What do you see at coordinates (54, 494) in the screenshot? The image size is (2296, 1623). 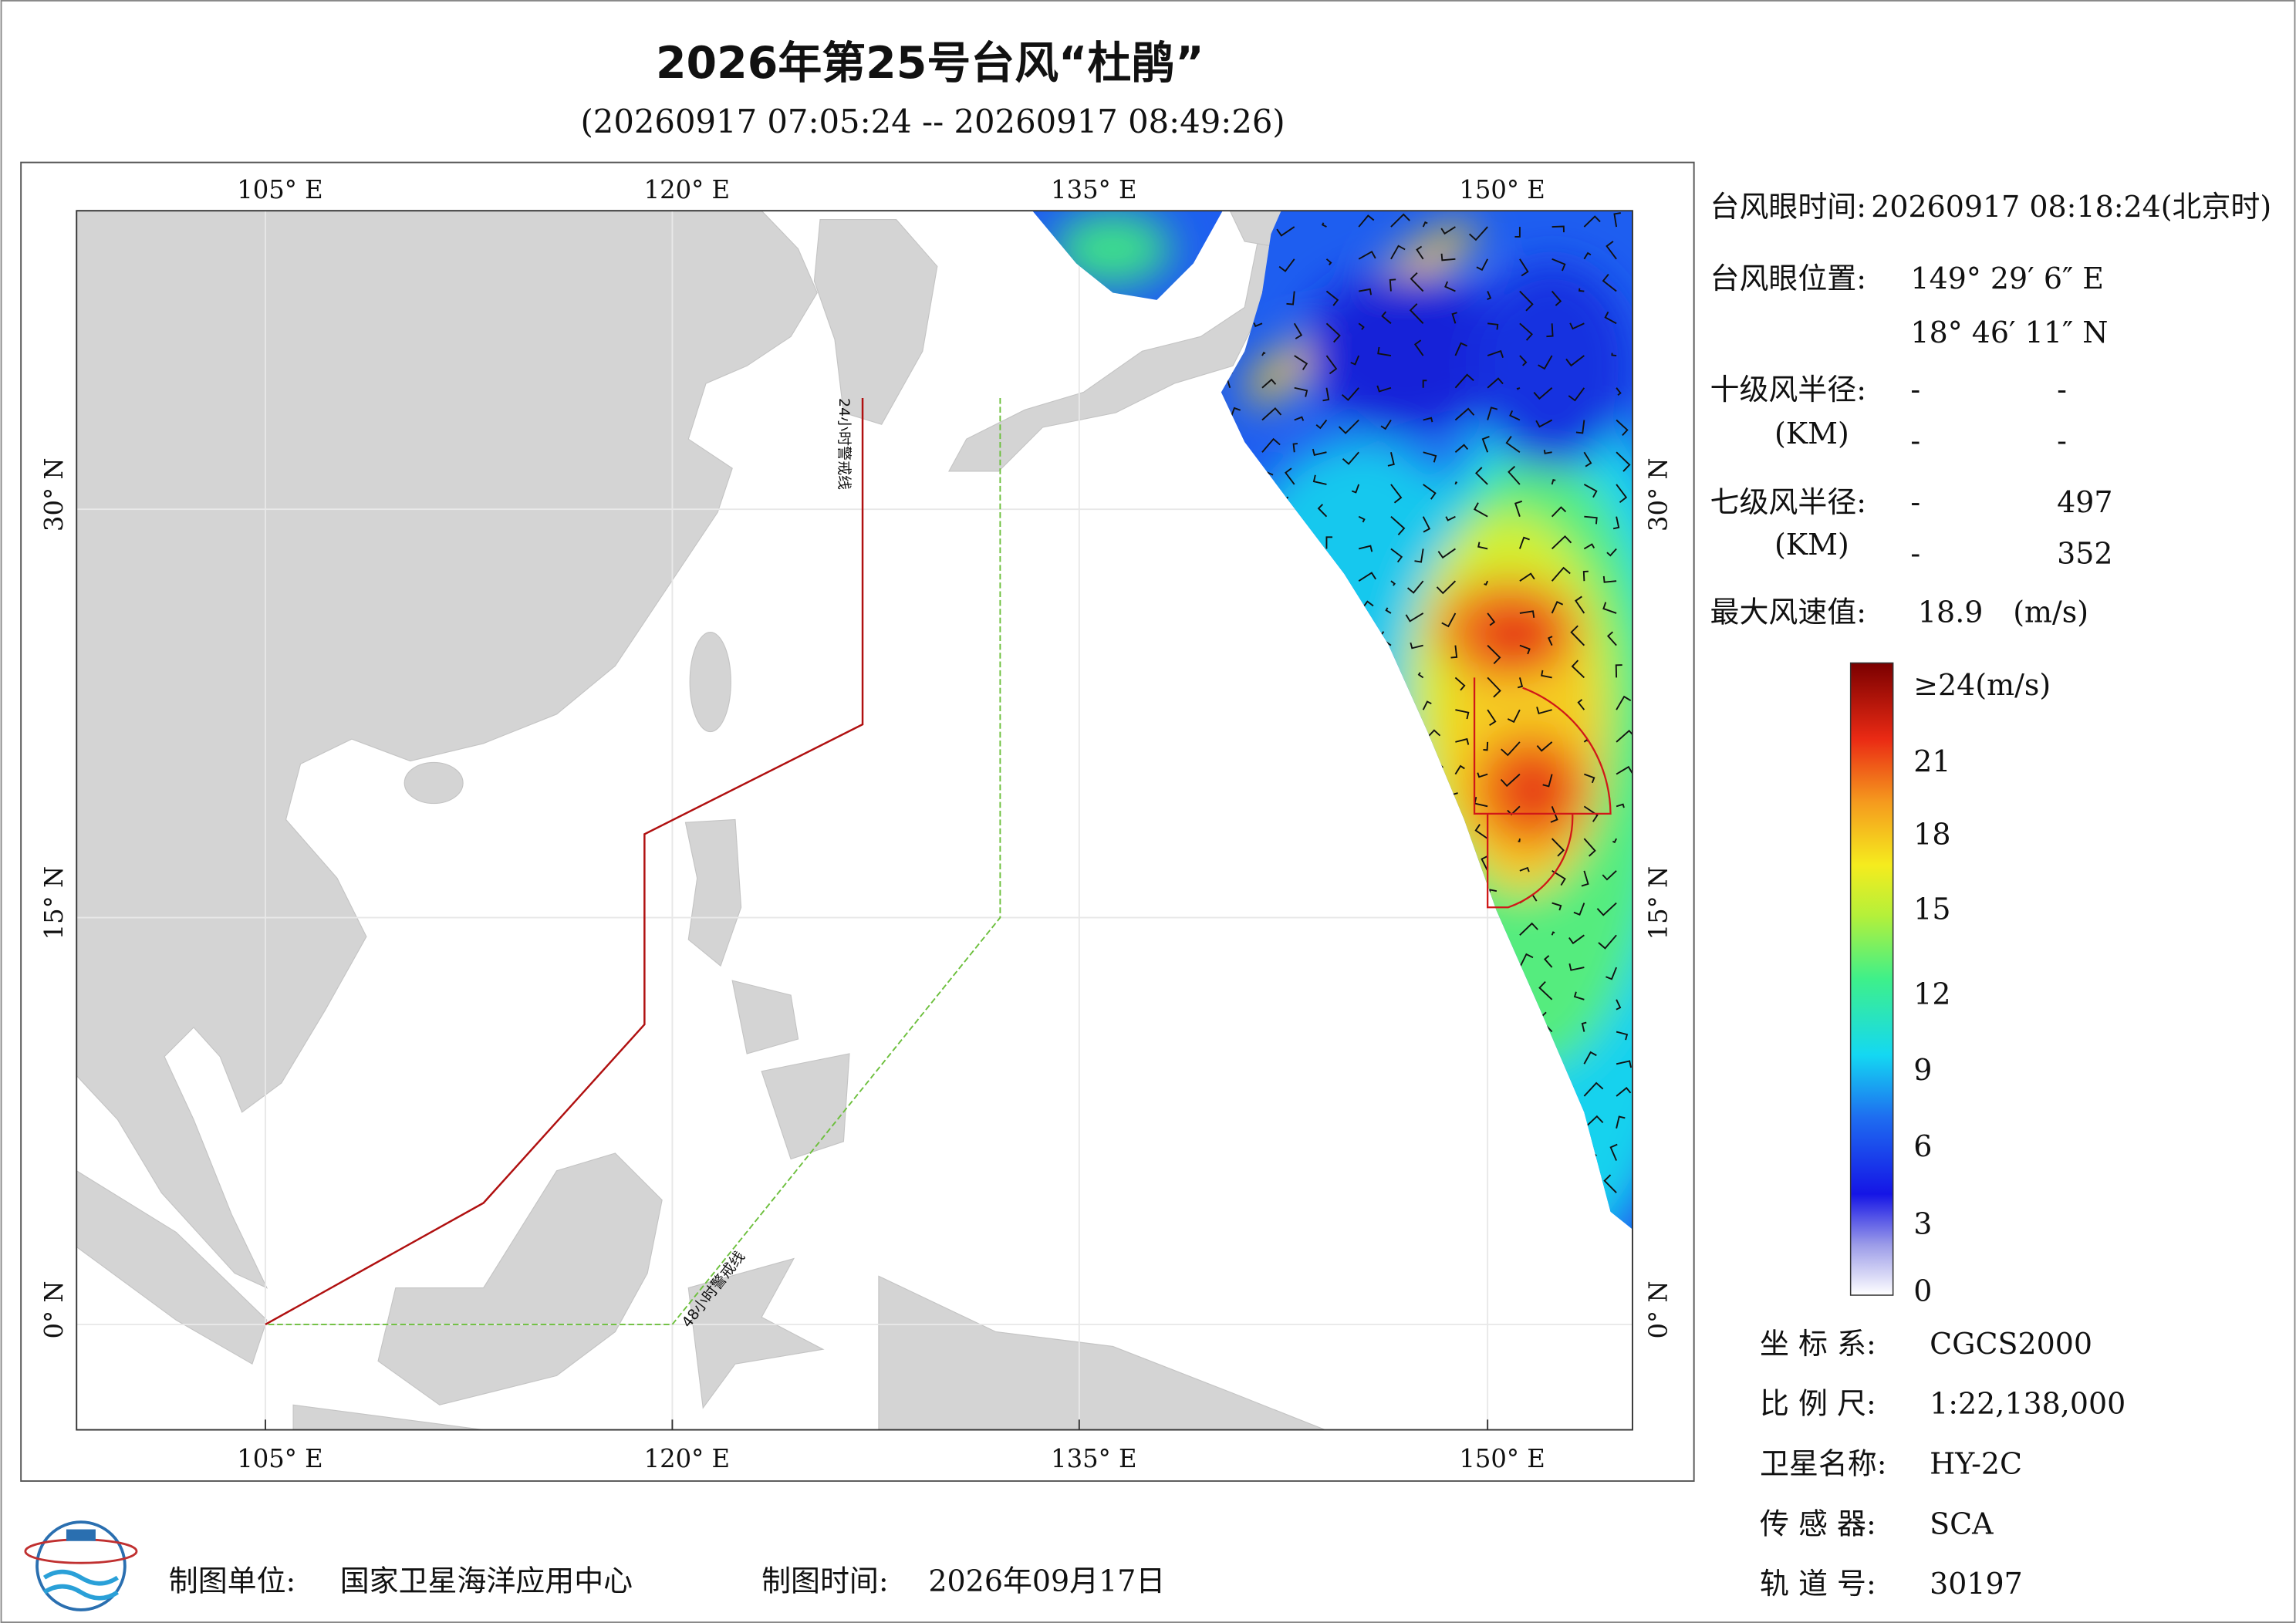 I see `lat-label-left: 30° N` at bounding box center [54, 494].